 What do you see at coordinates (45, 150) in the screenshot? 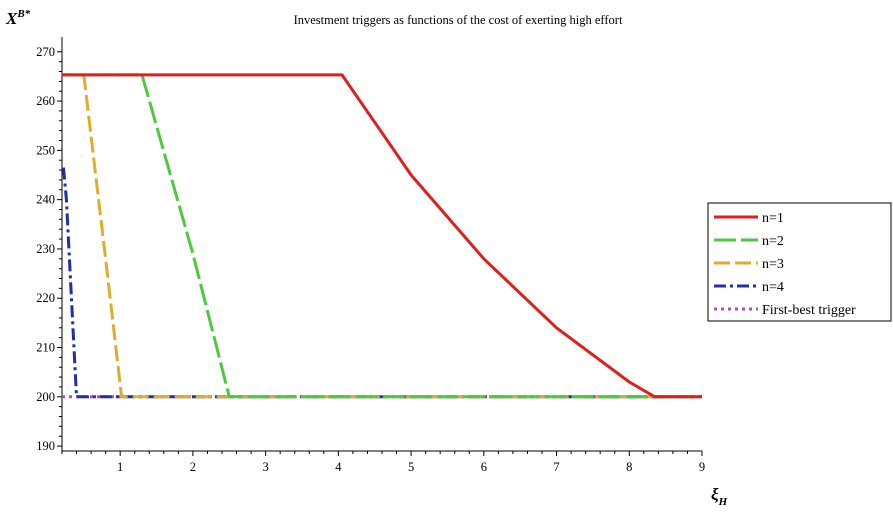
I see `y-tick-label: 250` at bounding box center [45, 150].